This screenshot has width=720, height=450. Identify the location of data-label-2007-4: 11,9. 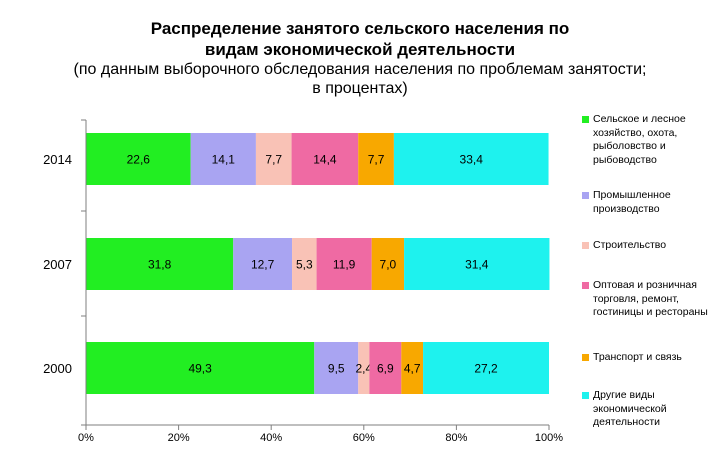
(344, 265).